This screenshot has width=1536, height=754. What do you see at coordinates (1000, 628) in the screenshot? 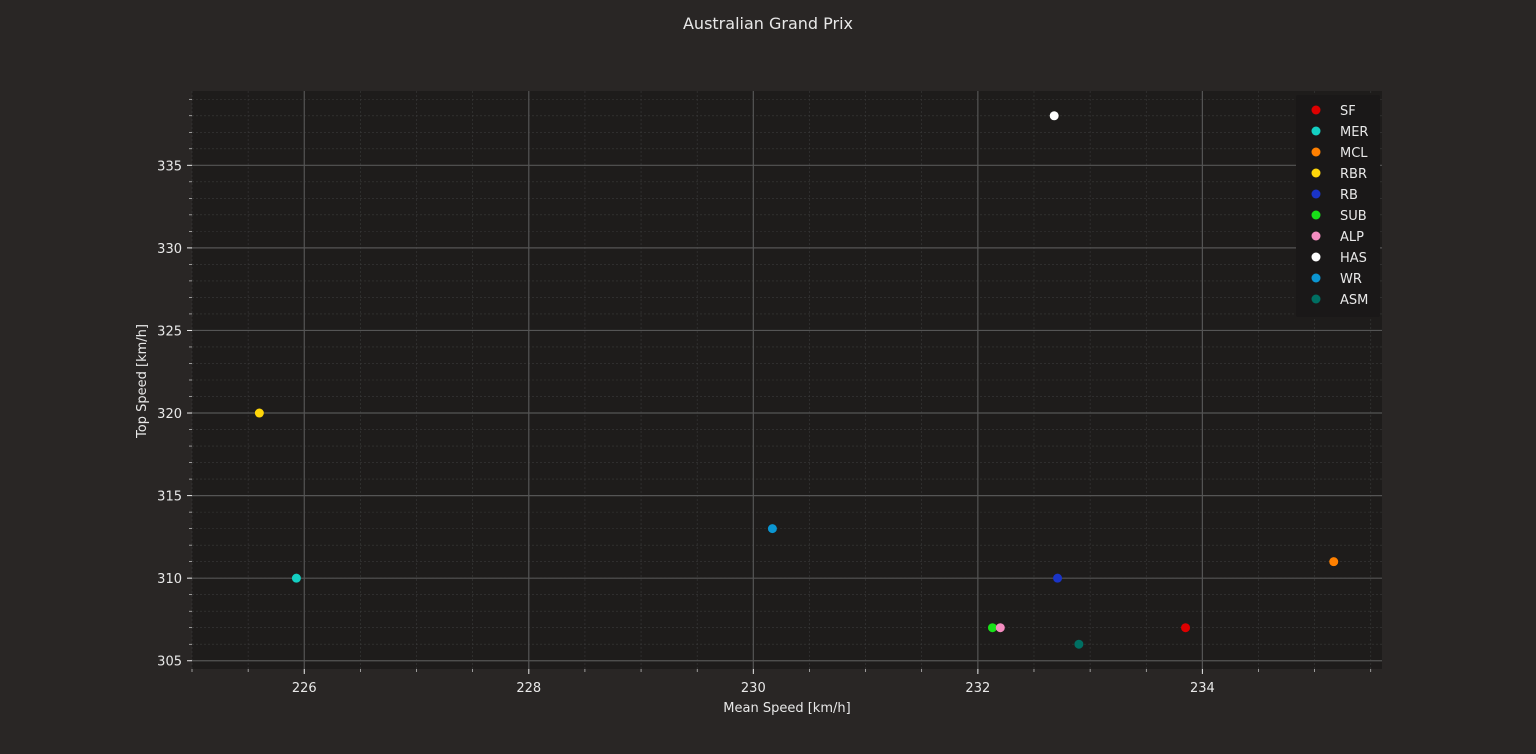
I see `data-point-alp` at bounding box center [1000, 628].